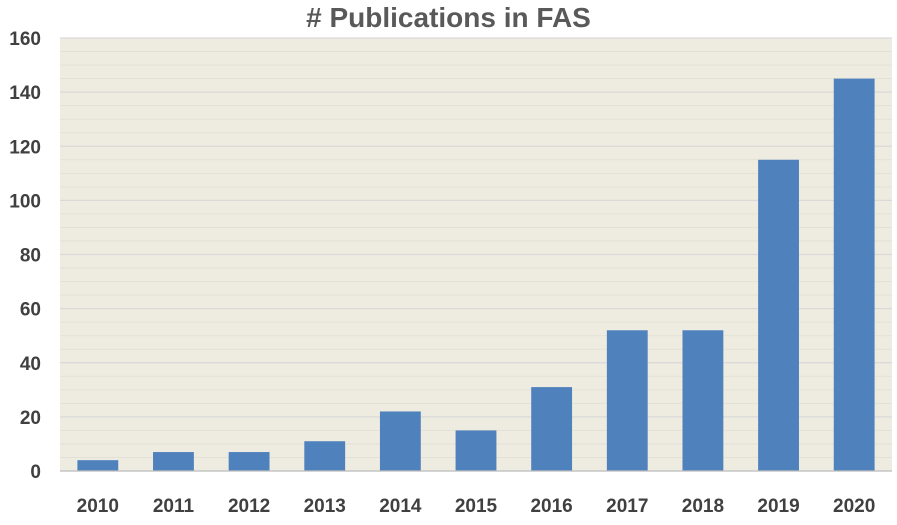 The image size is (897, 525). I want to click on y-tick-label: 120, so click(25, 147).